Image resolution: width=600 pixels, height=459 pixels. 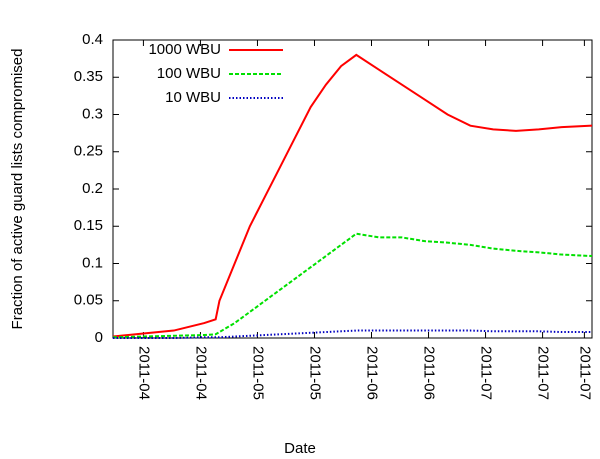 I want to click on y-tick-label: 0.1, so click(x=92, y=262).